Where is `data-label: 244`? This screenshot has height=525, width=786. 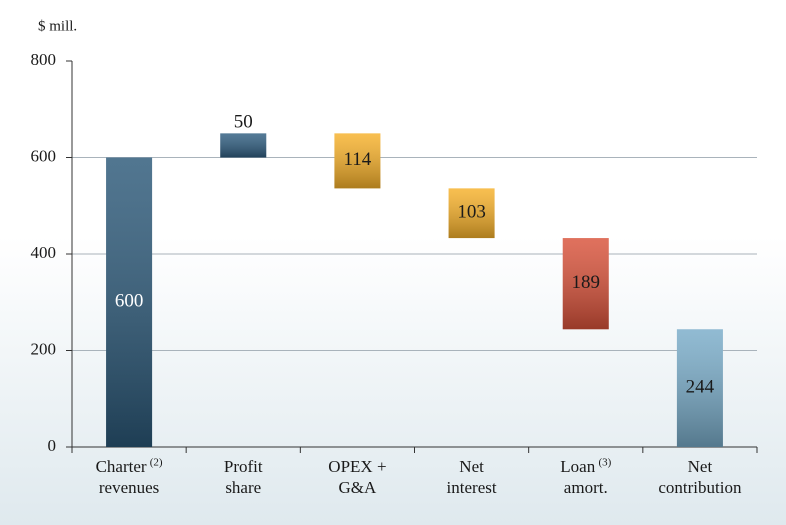
data-label: 244 is located at coordinates (700, 386).